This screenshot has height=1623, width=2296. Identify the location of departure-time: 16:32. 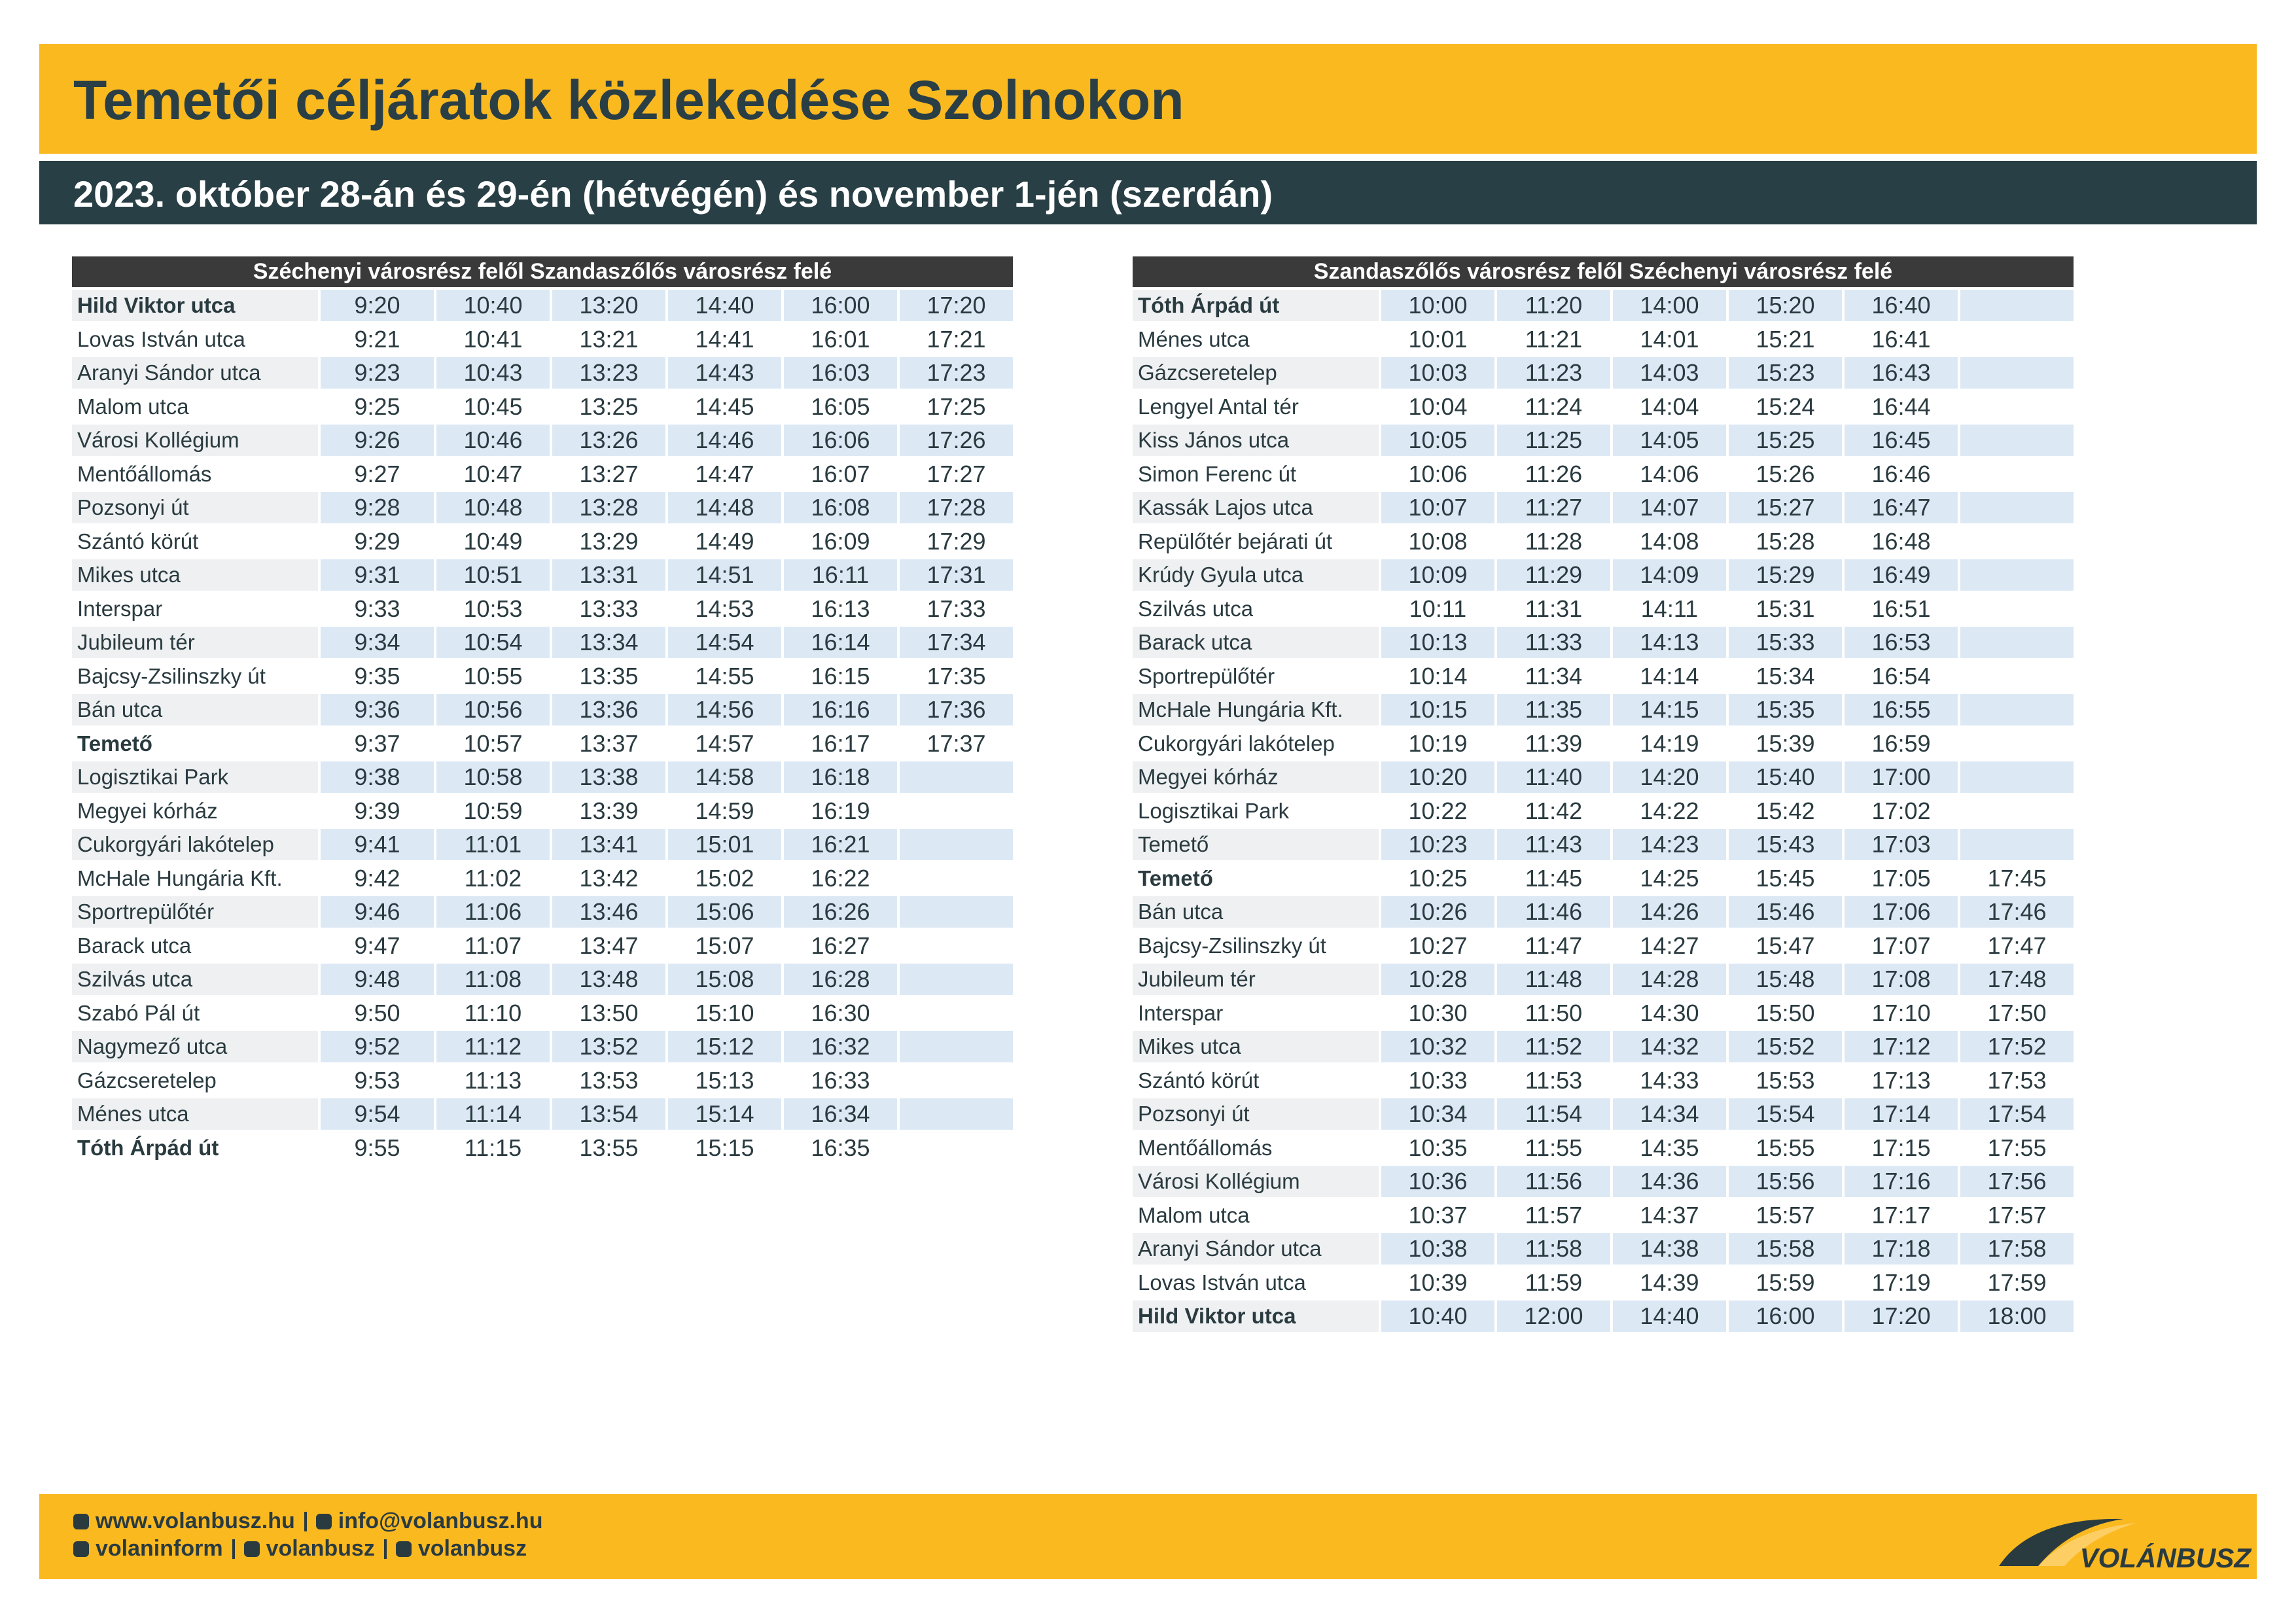
(840, 1047).